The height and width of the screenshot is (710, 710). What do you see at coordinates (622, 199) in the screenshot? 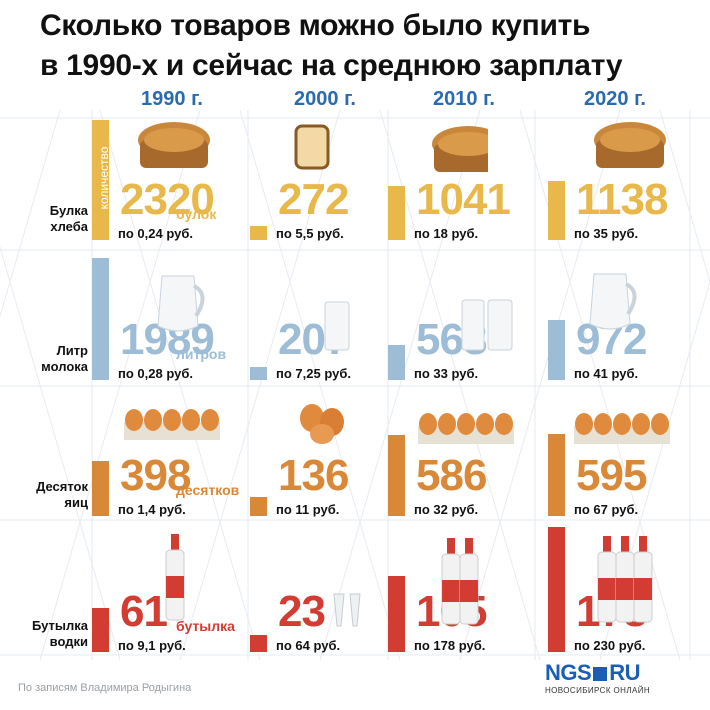
I see `value-label-bread-3: 1138` at bounding box center [622, 199].